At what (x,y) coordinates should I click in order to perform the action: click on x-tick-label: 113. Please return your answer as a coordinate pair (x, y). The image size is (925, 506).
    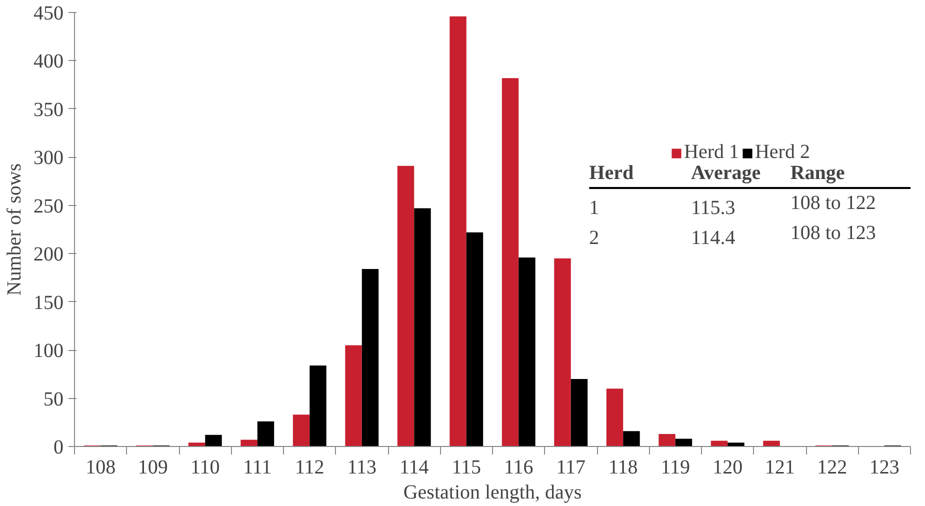
    Looking at the image, I should click on (362, 467).